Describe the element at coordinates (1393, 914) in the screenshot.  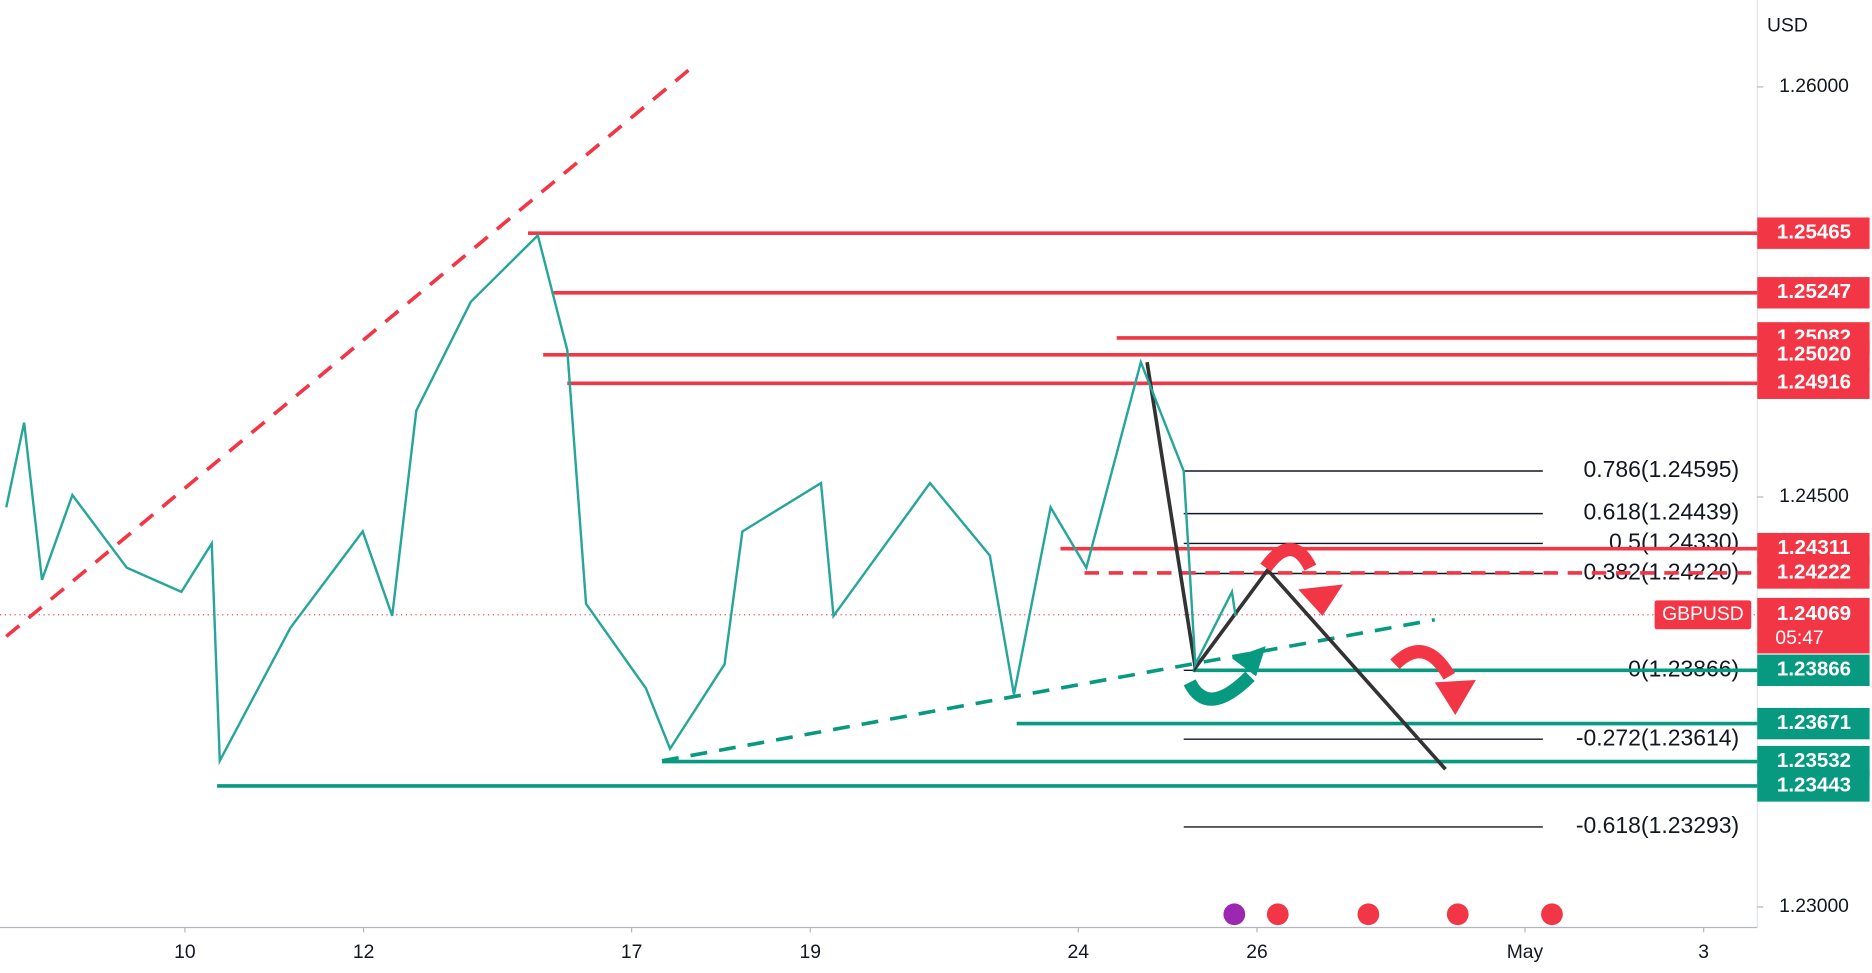
I see `event-icons` at that location.